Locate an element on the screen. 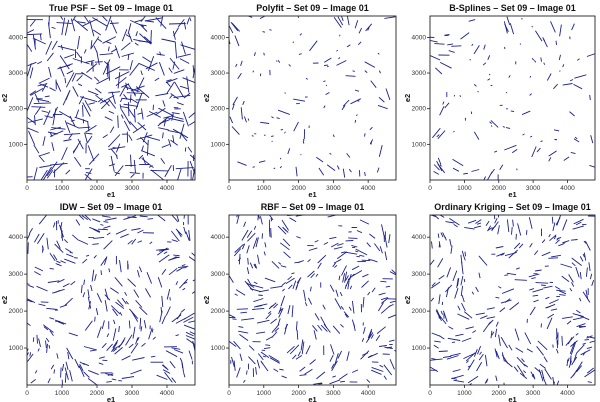 The width and height of the screenshot is (600, 402). panel-title: B-Splines – Set 09 – Image 01 is located at coordinates (512, 8).